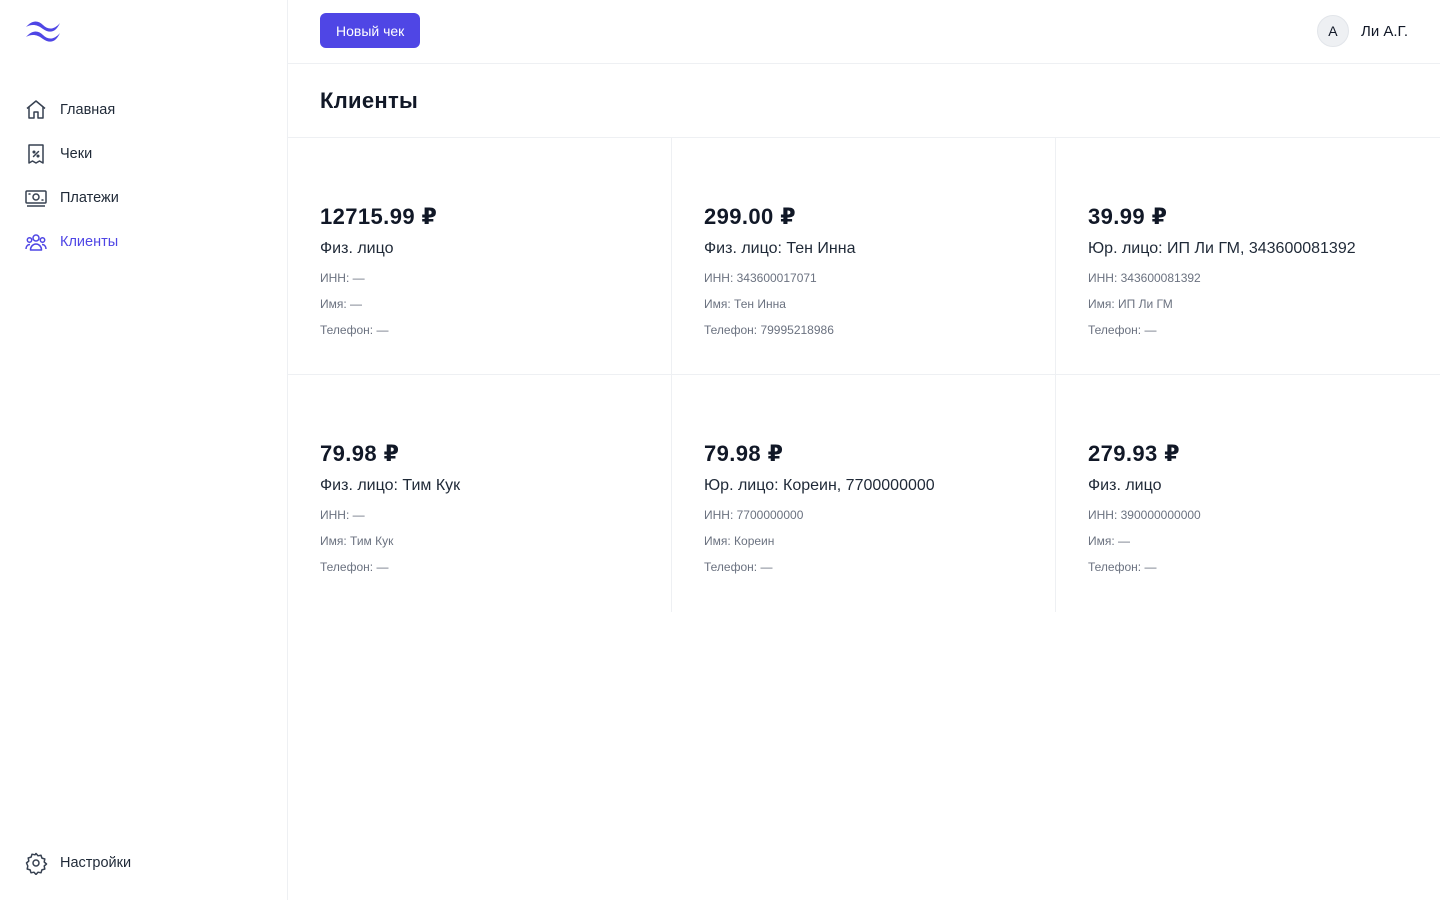 This screenshot has width=1440, height=900. What do you see at coordinates (745, 304) in the screenshot?
I see `client-name: Имя: Тен Инна` at bounding box center [745, 304].